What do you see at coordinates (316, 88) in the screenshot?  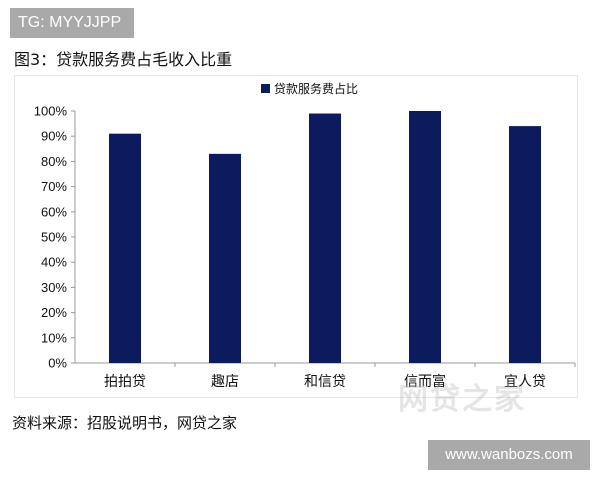 I see `legend-label: 贷款服务费占比` at bounding box center [316, 88].